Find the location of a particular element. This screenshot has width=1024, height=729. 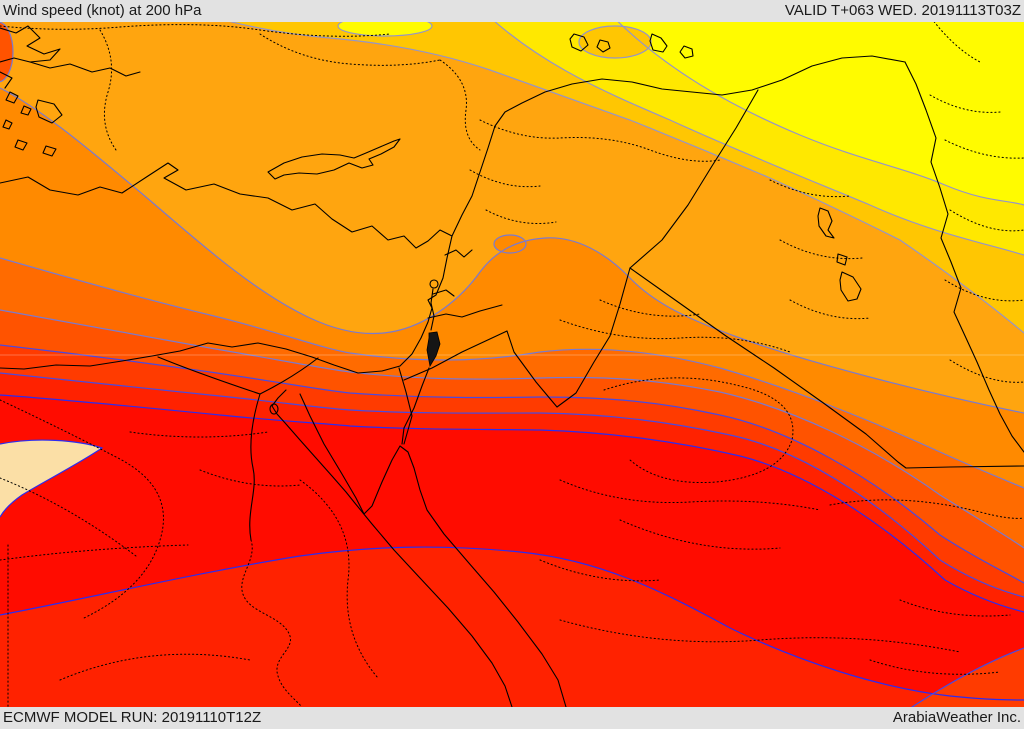

coastline-sinai-aqaba-arabia is located at coordinates (433, 550).